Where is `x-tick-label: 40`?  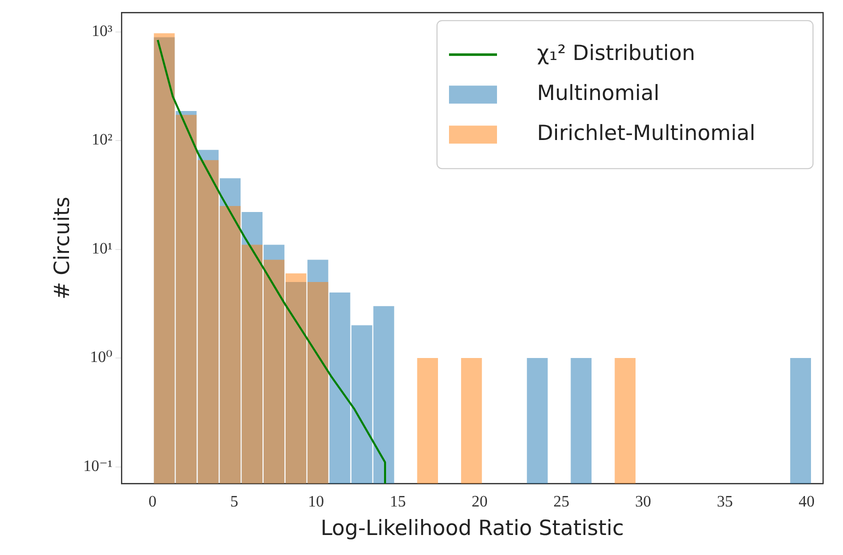 x-tick-label: 40 is located at coordinates (806, 501).